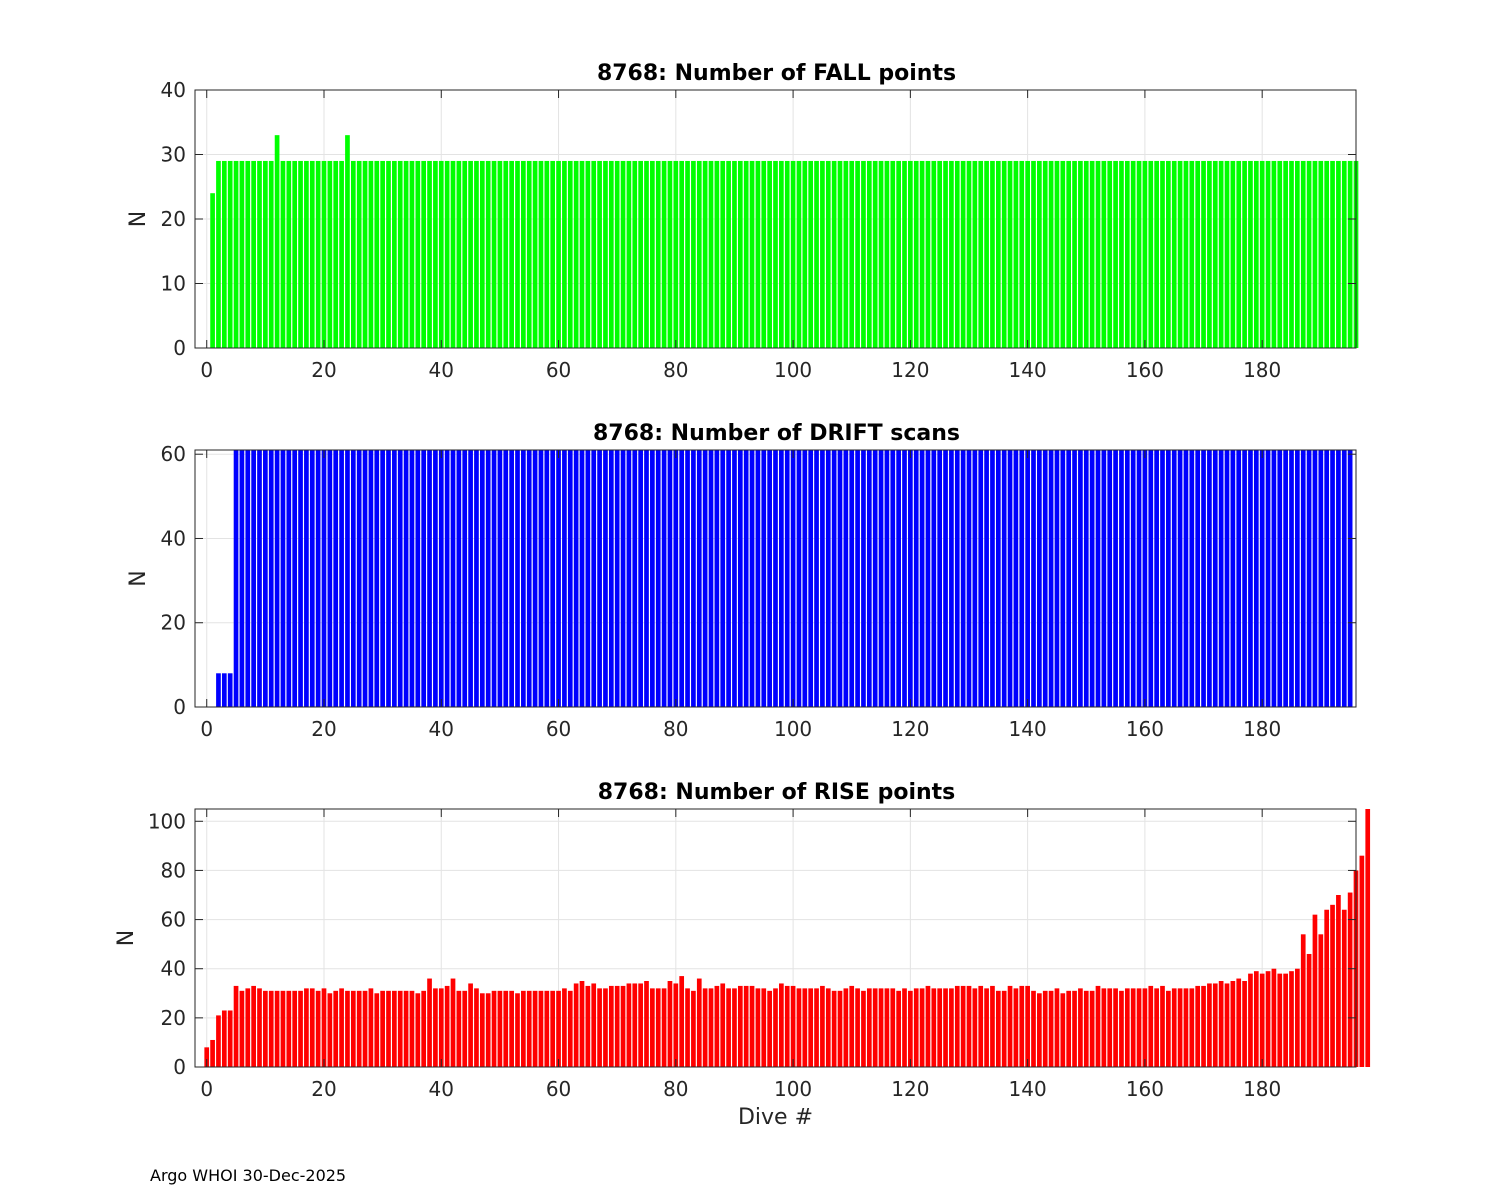 The width and height of the screenshot is (1500, 1200). I want to click on x-tick-label: 120, so click(910, 1089).